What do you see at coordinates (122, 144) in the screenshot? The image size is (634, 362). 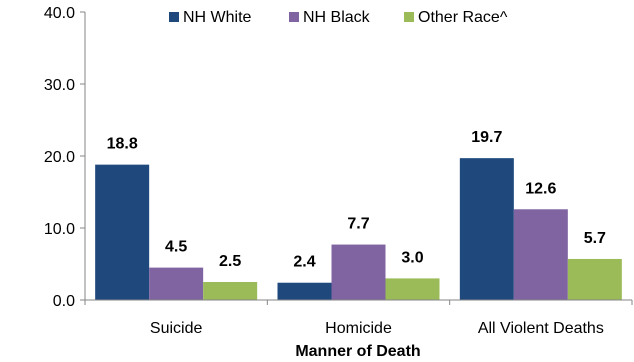 I see `data-label: 18.8` at bounding box center [122, 144].